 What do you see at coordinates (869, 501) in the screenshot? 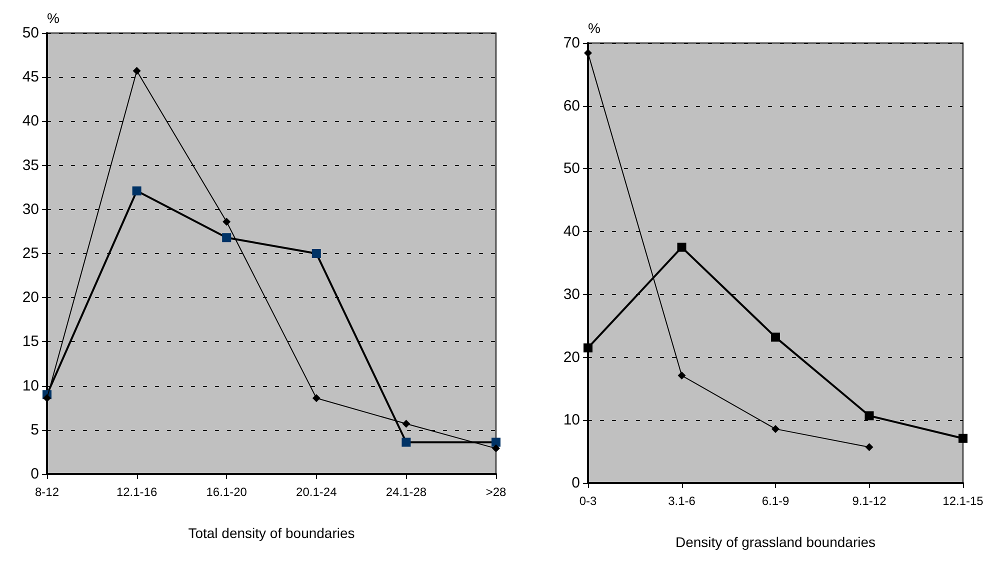
I see `x-tick-label: 9.1-12` at bounding box center [869, 501].